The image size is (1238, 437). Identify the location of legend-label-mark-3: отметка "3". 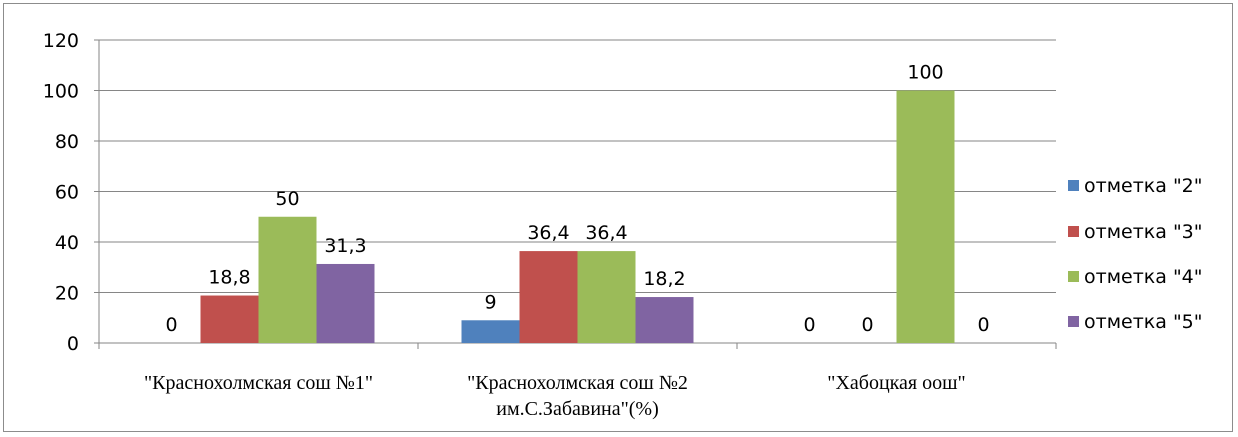
(1143, 231).